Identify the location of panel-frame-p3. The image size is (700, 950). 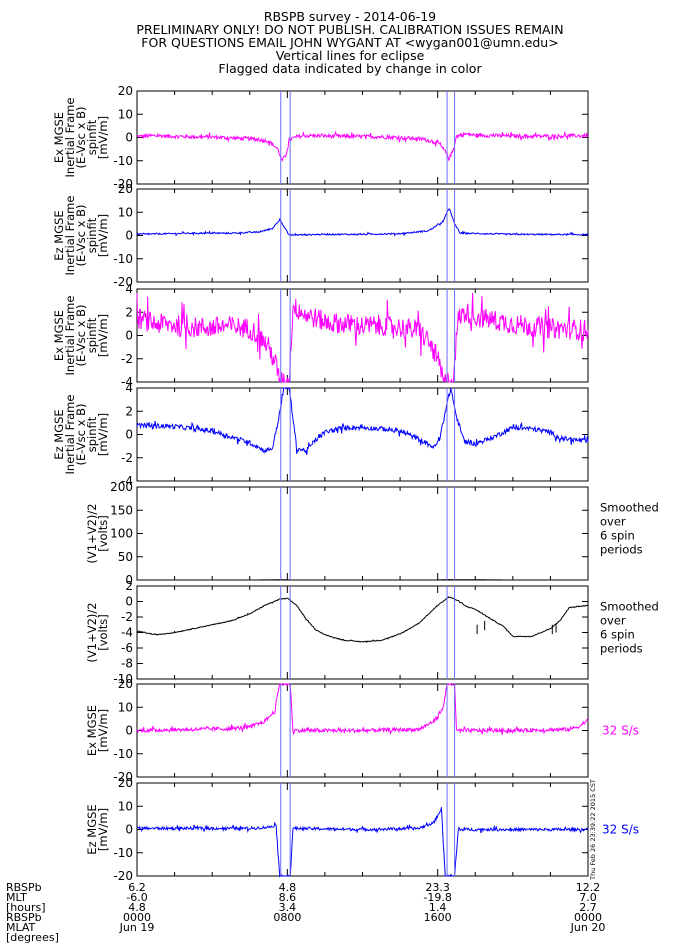
(362, 335).